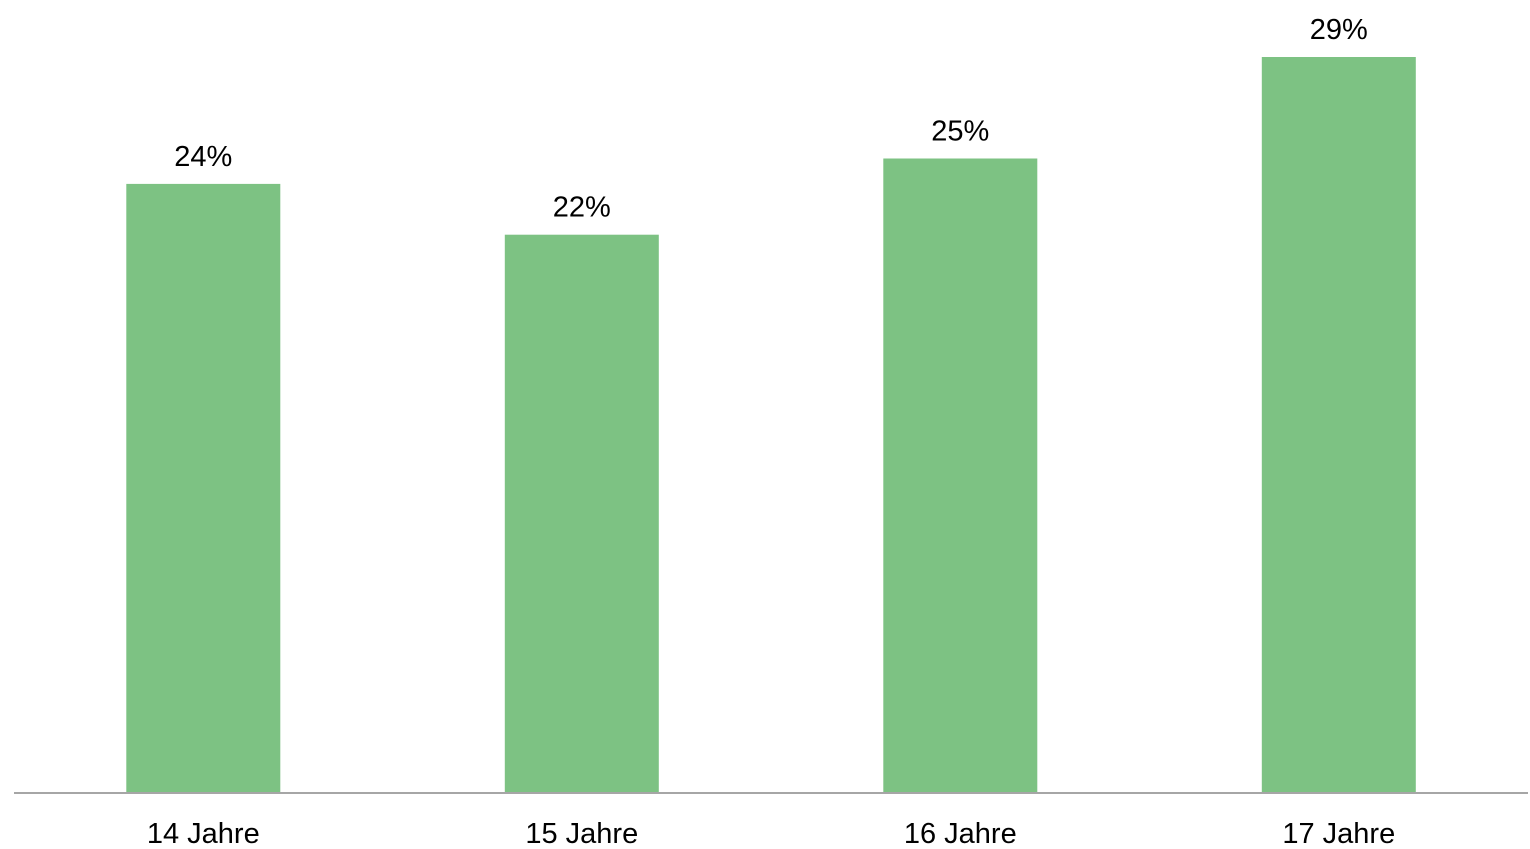 The width and height of the screenshot is (1530, 849). I want to click on category-labels-group: 14 Jahre 15 Jahre 16 Jahre 17 Jahre, so click(771, 833).